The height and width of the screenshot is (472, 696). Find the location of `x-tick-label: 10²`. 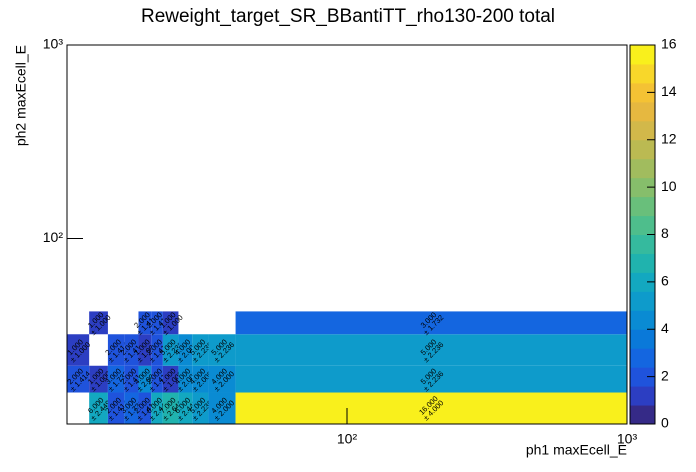

x-tick-label: 10² is located at coordinates (347, 439).